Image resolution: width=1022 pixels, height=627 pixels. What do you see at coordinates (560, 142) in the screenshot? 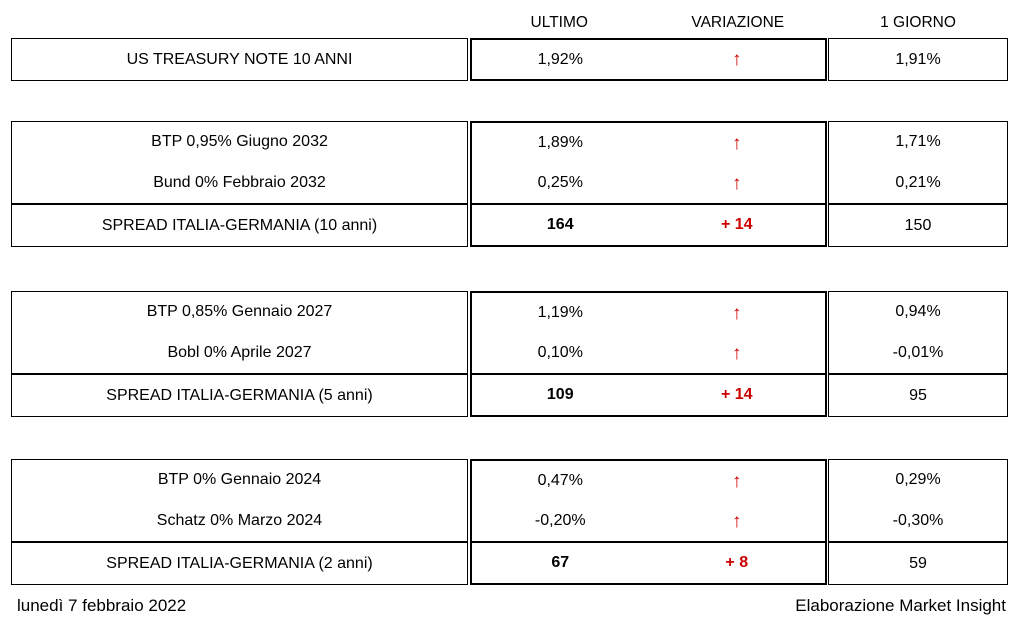
I see `ultimo-value: 1,89%` at bounding box center [560, 142].